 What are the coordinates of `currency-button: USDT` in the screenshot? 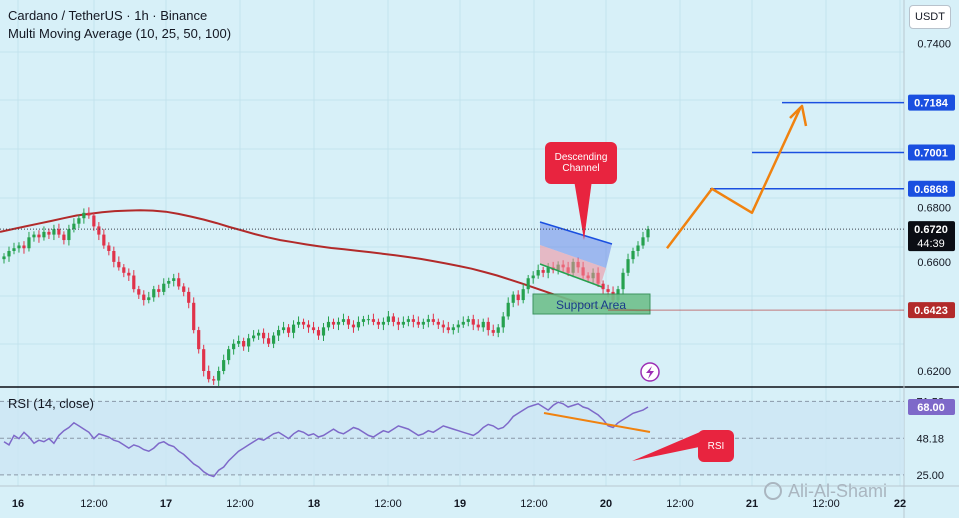 It's located at (930, 17).